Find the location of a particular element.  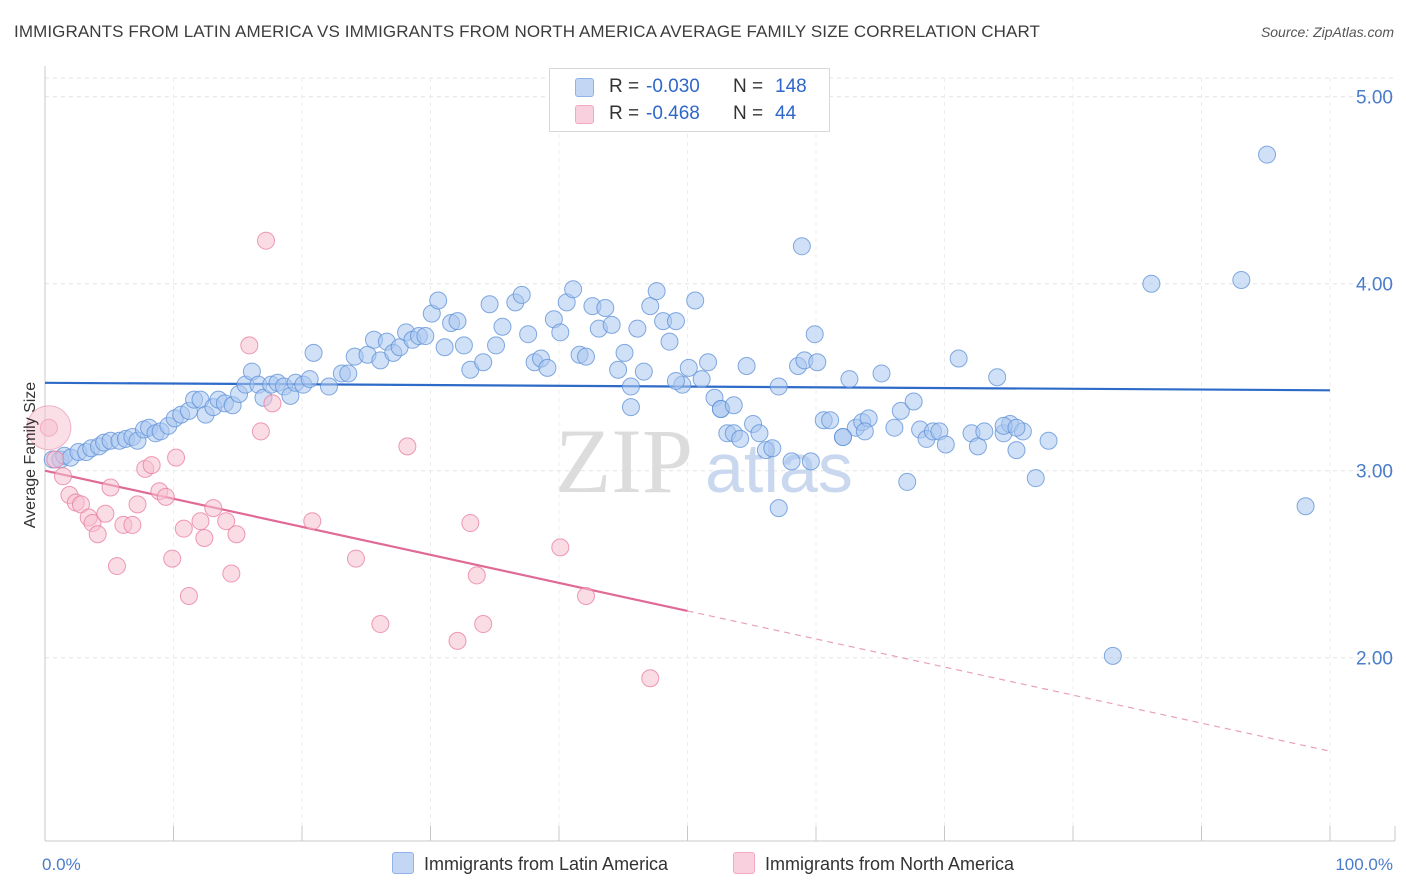

legend-item-latin-america: Immigrants from Latin America is located at coordinates (530, 863).